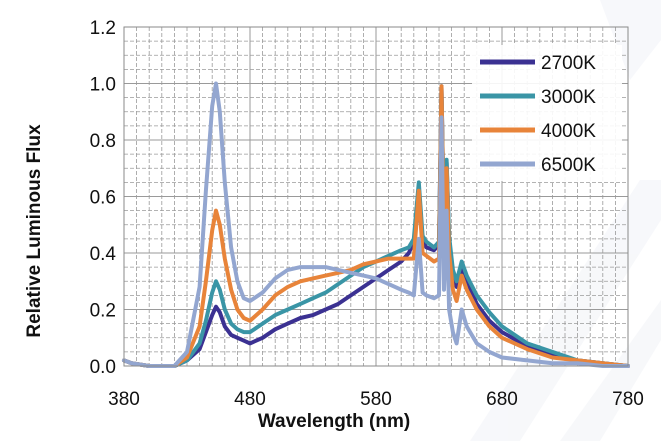 Image resolution: width=661 pixels, height=446 pixels. I want to click on legend-background, so click(547, 113).